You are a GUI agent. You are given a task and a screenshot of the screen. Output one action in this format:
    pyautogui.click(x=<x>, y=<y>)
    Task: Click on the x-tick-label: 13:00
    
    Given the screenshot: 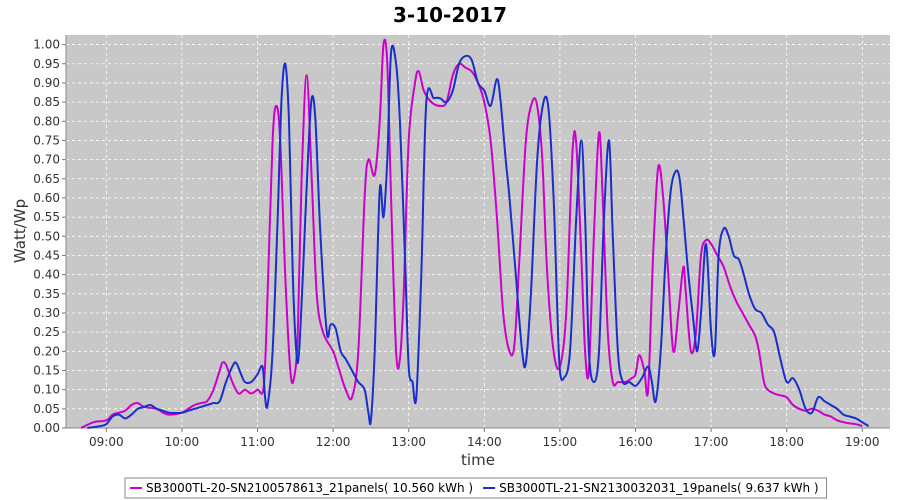 What is the action you would take?
    pyautogui.click(x=408, y=442)
    